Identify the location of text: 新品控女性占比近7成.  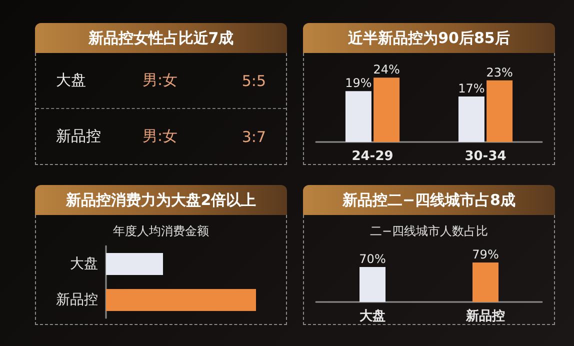
(161, 38).